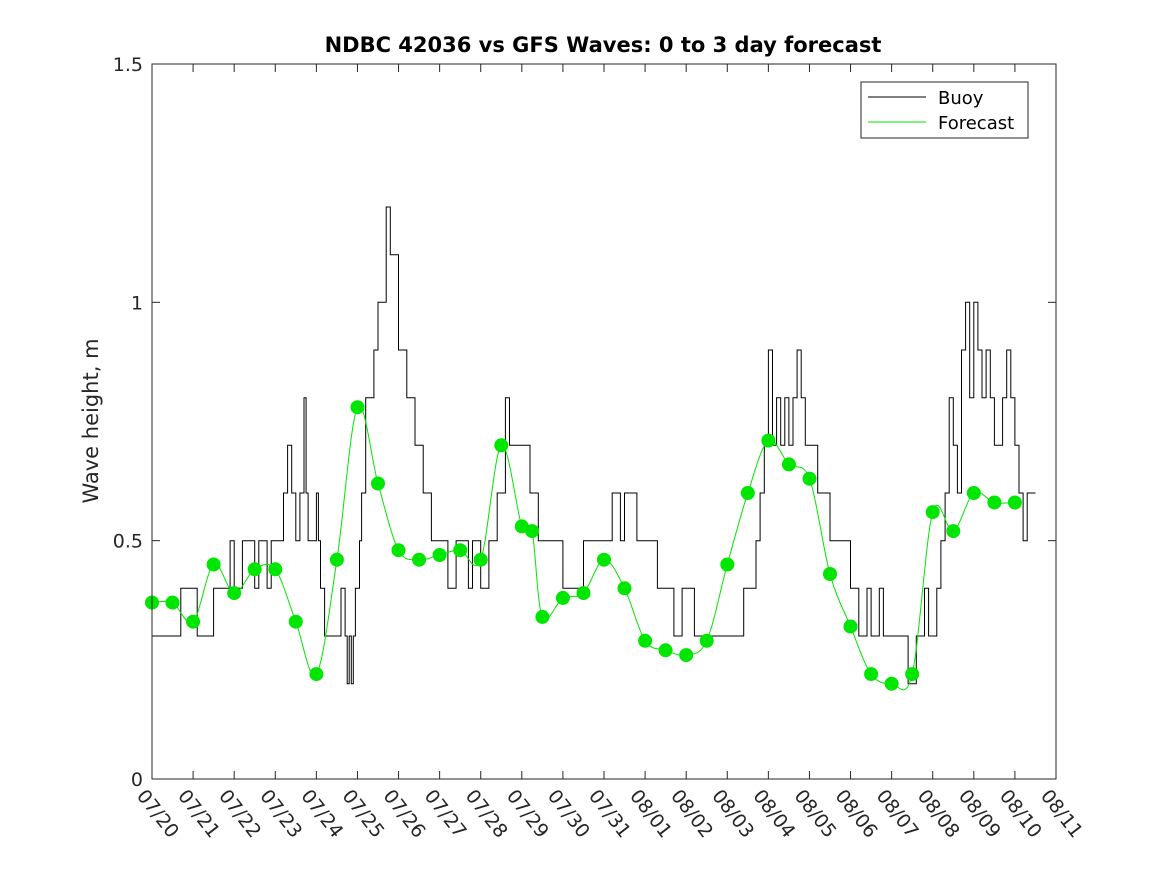 This screenshot has width=1167, height=875. What do you see at coordinates (976, 123) in the screenshot?
I see `legend-label-forecast: Forecast` at bounding box center [976, 123].